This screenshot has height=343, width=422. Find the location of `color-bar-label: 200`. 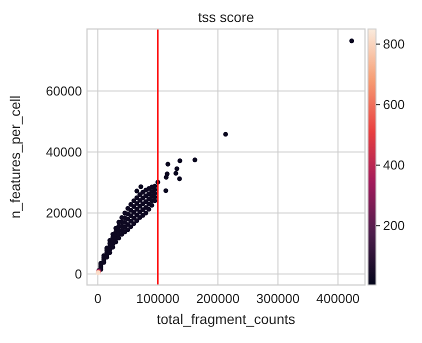

color-bar-label: 200 is located at coordinates (394, 226).